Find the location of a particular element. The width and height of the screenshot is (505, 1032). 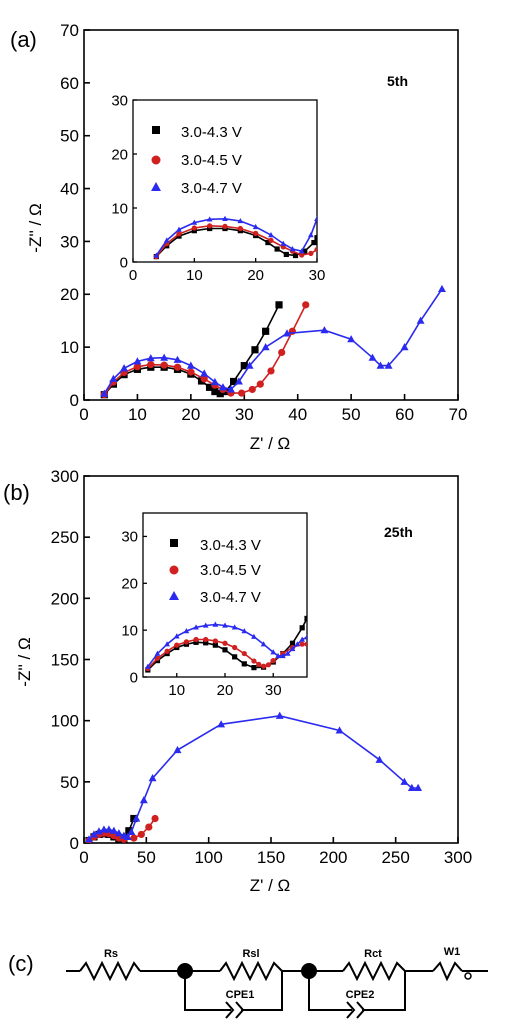

legend-a-label-2: 3.0-4.5 V is located at coordinates (211, 160).